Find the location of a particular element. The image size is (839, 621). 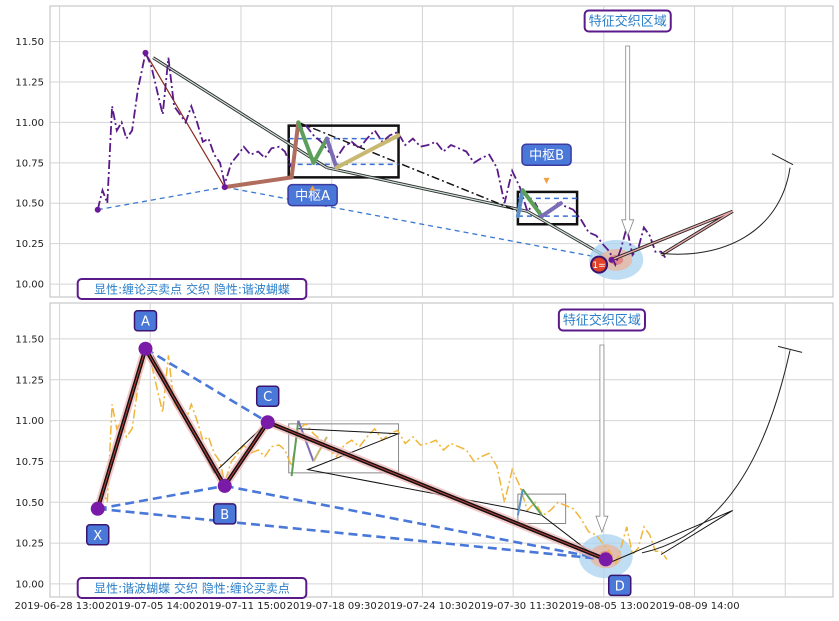

harmonic-label-box-D is located at coordinates (619, 585).